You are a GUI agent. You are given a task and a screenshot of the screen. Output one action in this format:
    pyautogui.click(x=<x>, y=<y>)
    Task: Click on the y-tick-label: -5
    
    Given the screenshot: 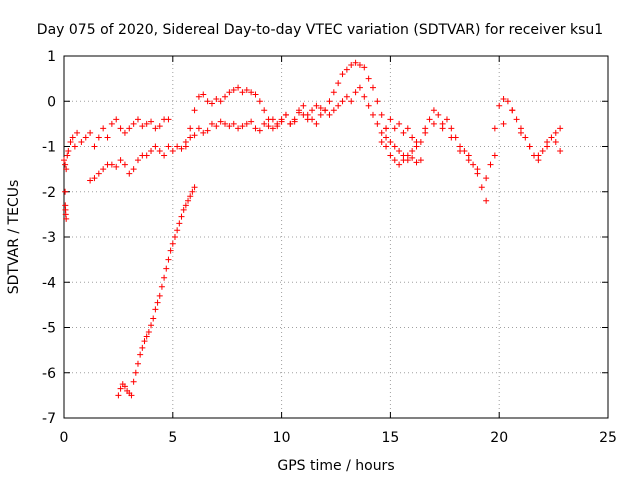 What is the action you would take?
    pyautogui.click(x=49, y=329)
    